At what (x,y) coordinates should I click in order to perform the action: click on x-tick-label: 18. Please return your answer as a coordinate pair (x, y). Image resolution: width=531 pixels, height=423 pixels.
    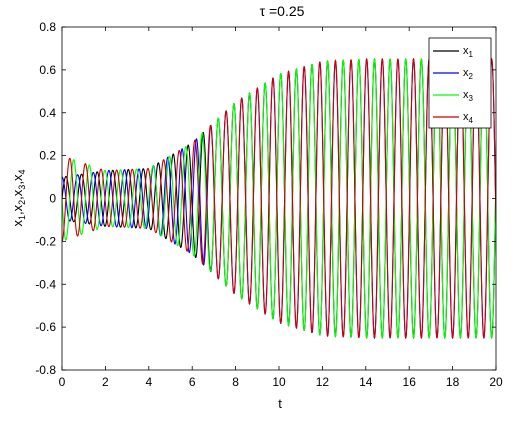
    Looking at the image, I should click on (453, 382).